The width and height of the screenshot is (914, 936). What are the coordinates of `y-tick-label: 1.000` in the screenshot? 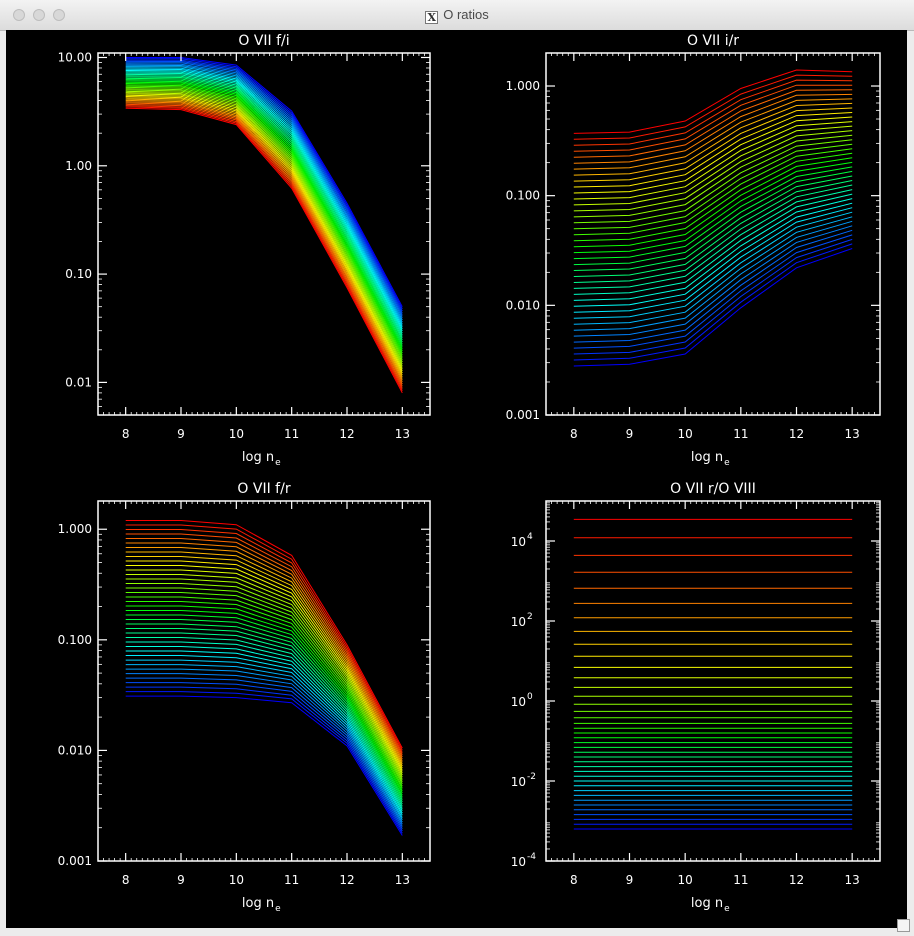 It's located at (75, 529).